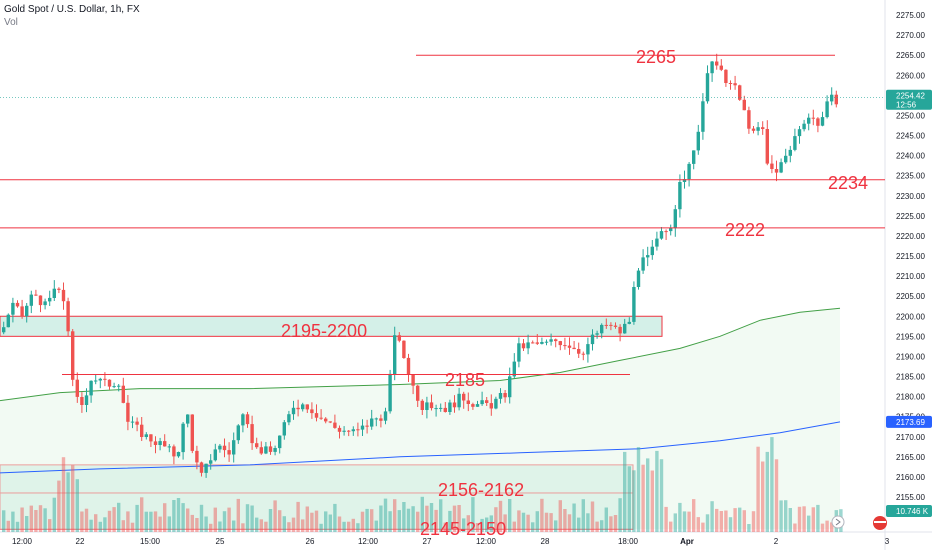 The image size is (932, 550). What do you see at coordinates (465, 380) in the screenshot?
I see `annotation-2185: 2185` at bounding box center [465, 380].